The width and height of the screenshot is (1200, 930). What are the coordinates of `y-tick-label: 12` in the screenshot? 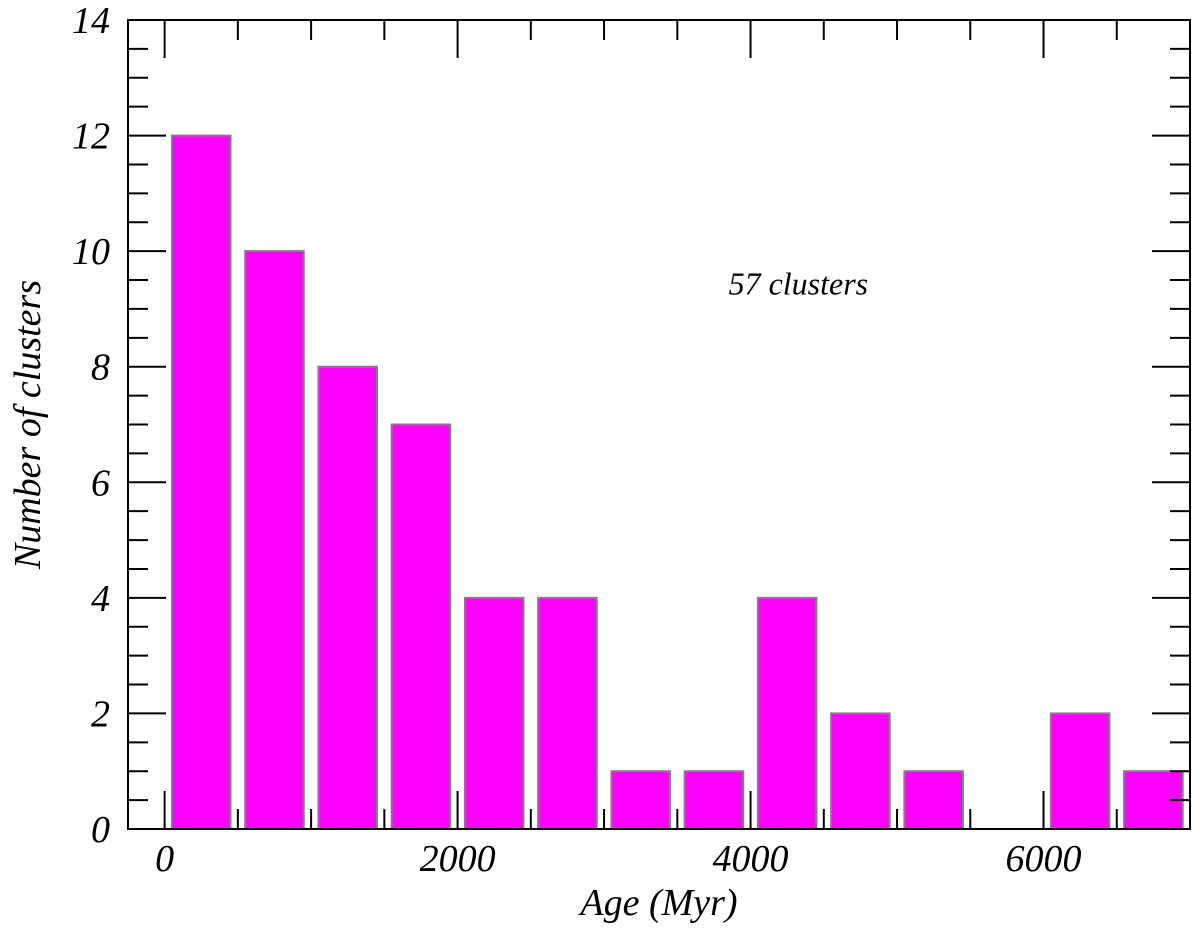 It's located at (91, 137).